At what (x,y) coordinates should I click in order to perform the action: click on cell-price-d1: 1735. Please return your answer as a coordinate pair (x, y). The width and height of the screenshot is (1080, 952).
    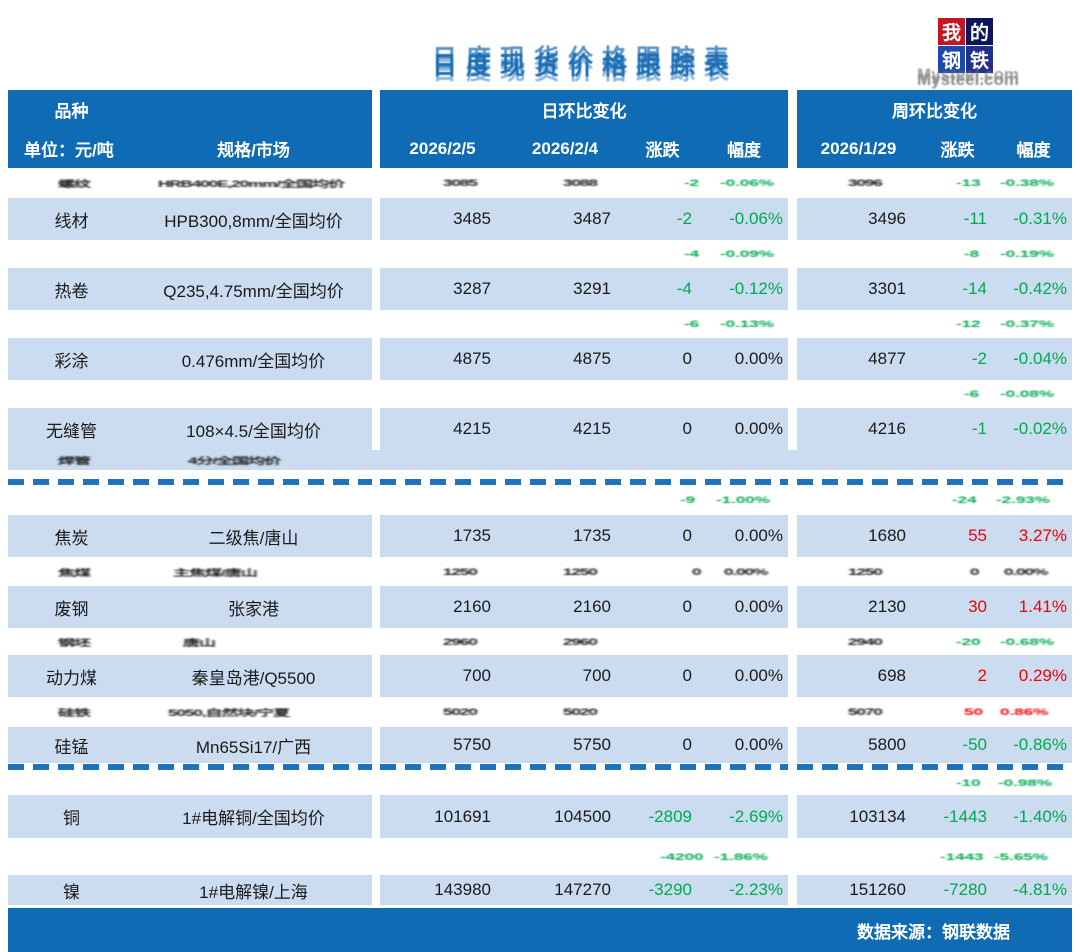
    Looking at the image, I should click on (442, 536).